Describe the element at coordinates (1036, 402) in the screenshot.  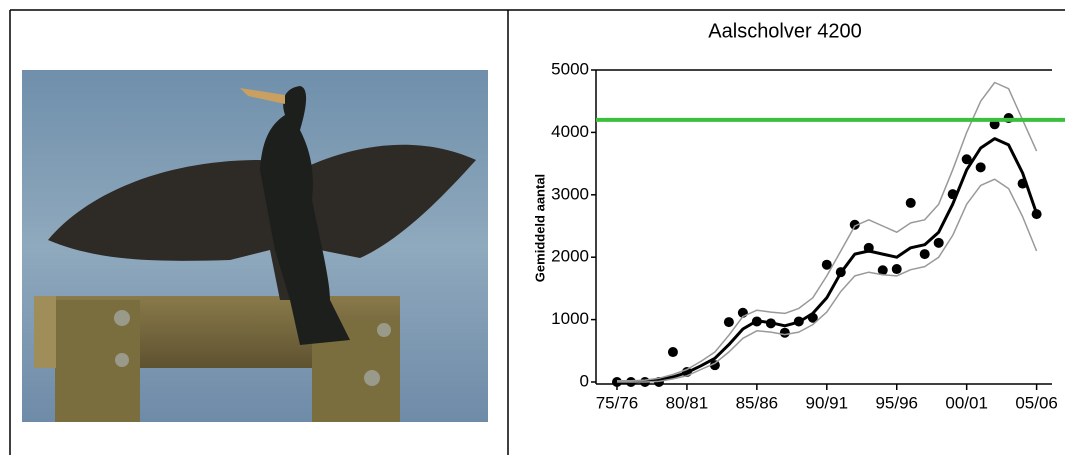
I see `x-tick-label: 05/06` at that location.